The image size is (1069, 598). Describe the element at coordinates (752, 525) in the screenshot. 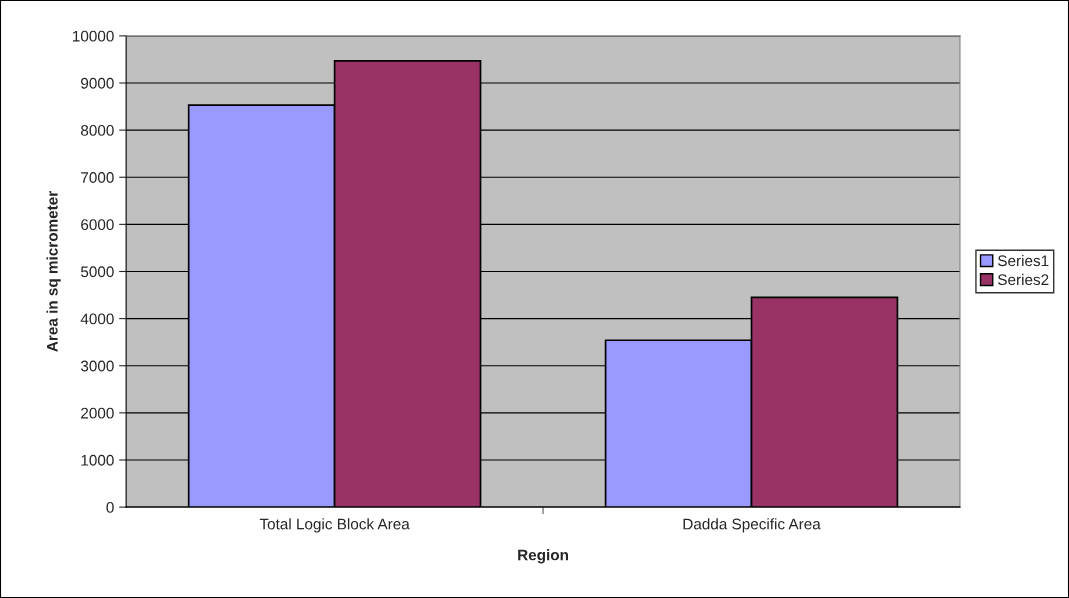

I see `x-tick-label: Dadda Specific Area` at that location.